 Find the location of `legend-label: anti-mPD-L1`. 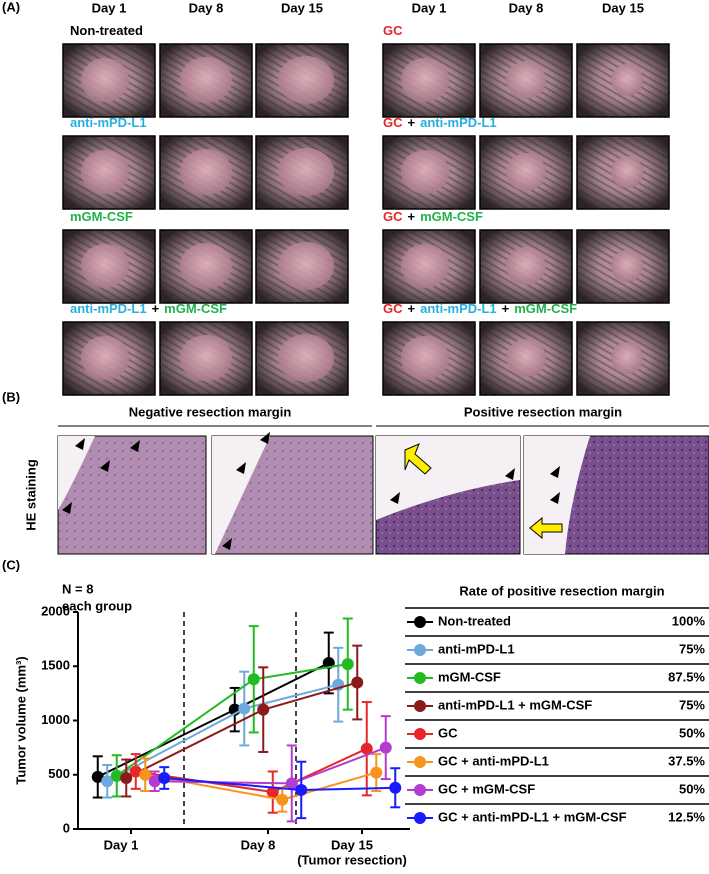

legend-label: anti-mPD-L1 is located at coordinates (476, 648).